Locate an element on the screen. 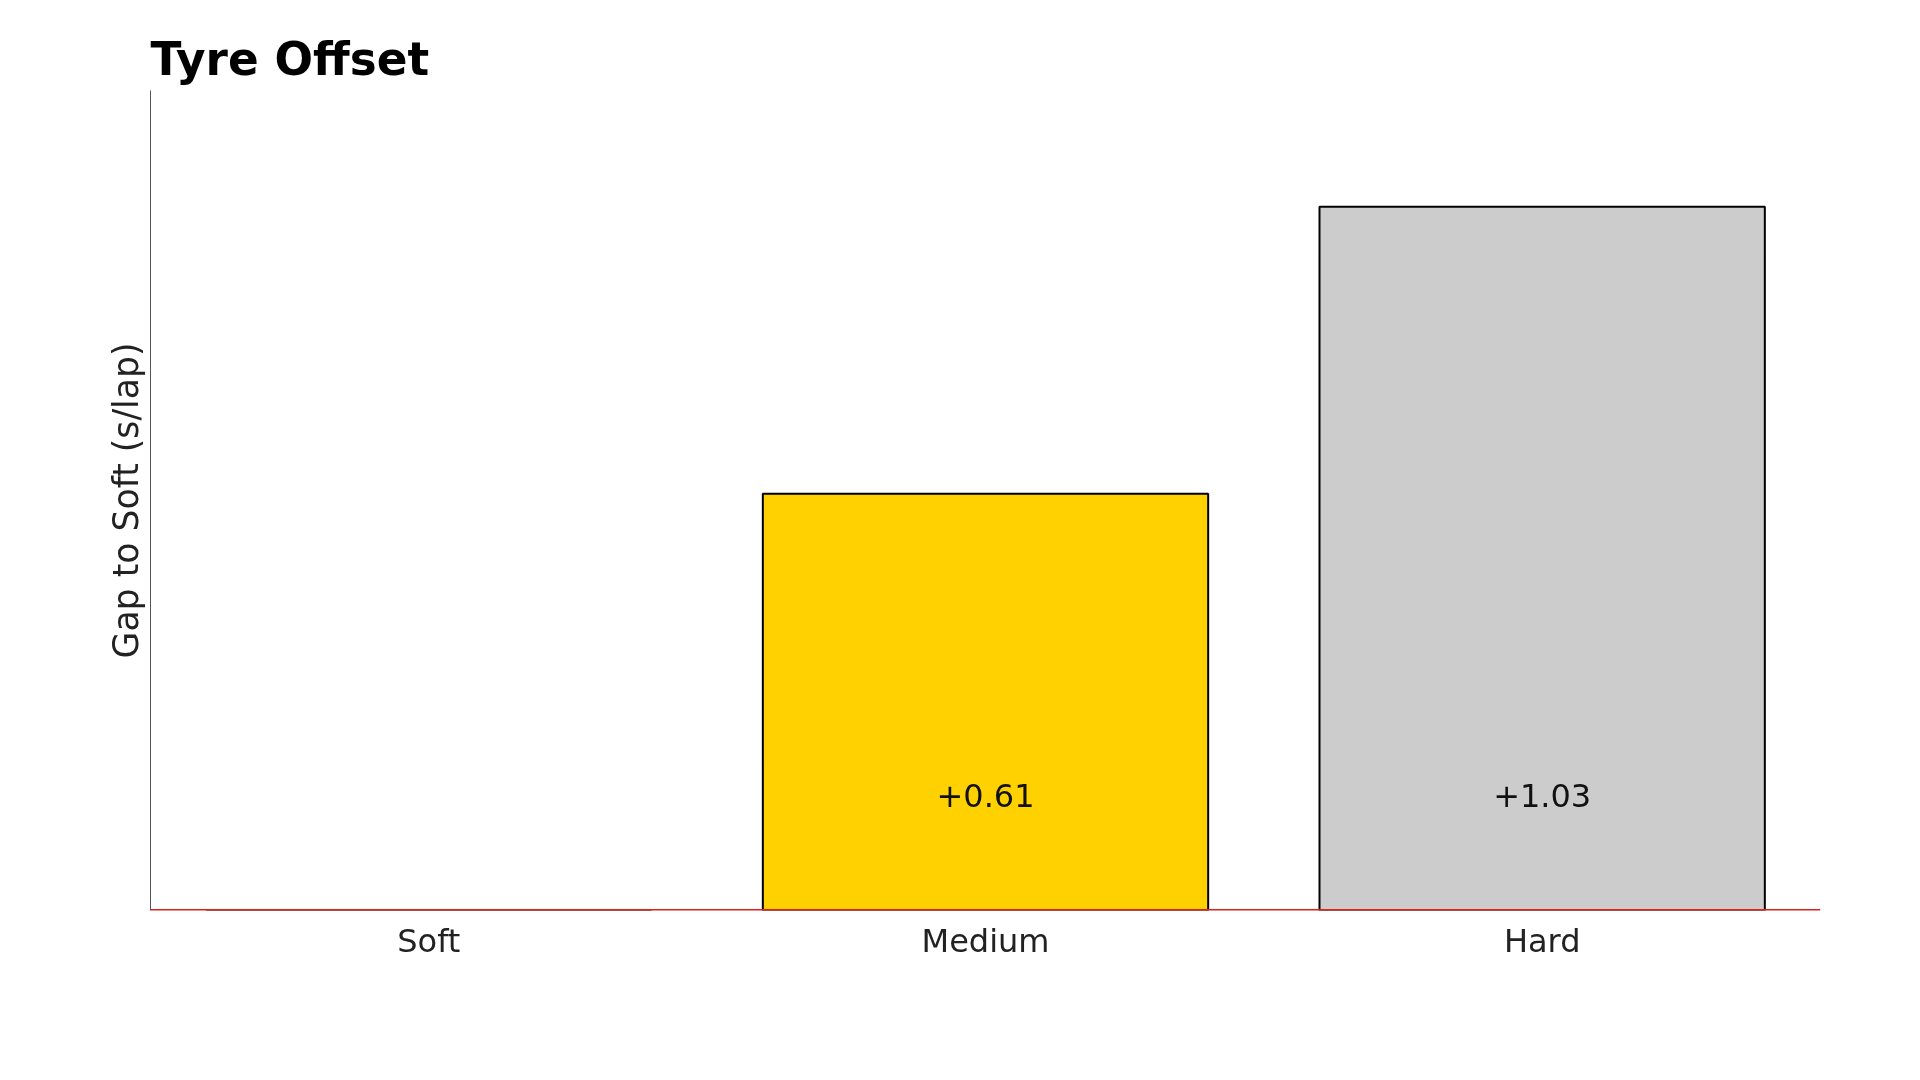 The image size is (1920, 1080). chart-title: Tyre Offset is located at coordinates (290, 59).